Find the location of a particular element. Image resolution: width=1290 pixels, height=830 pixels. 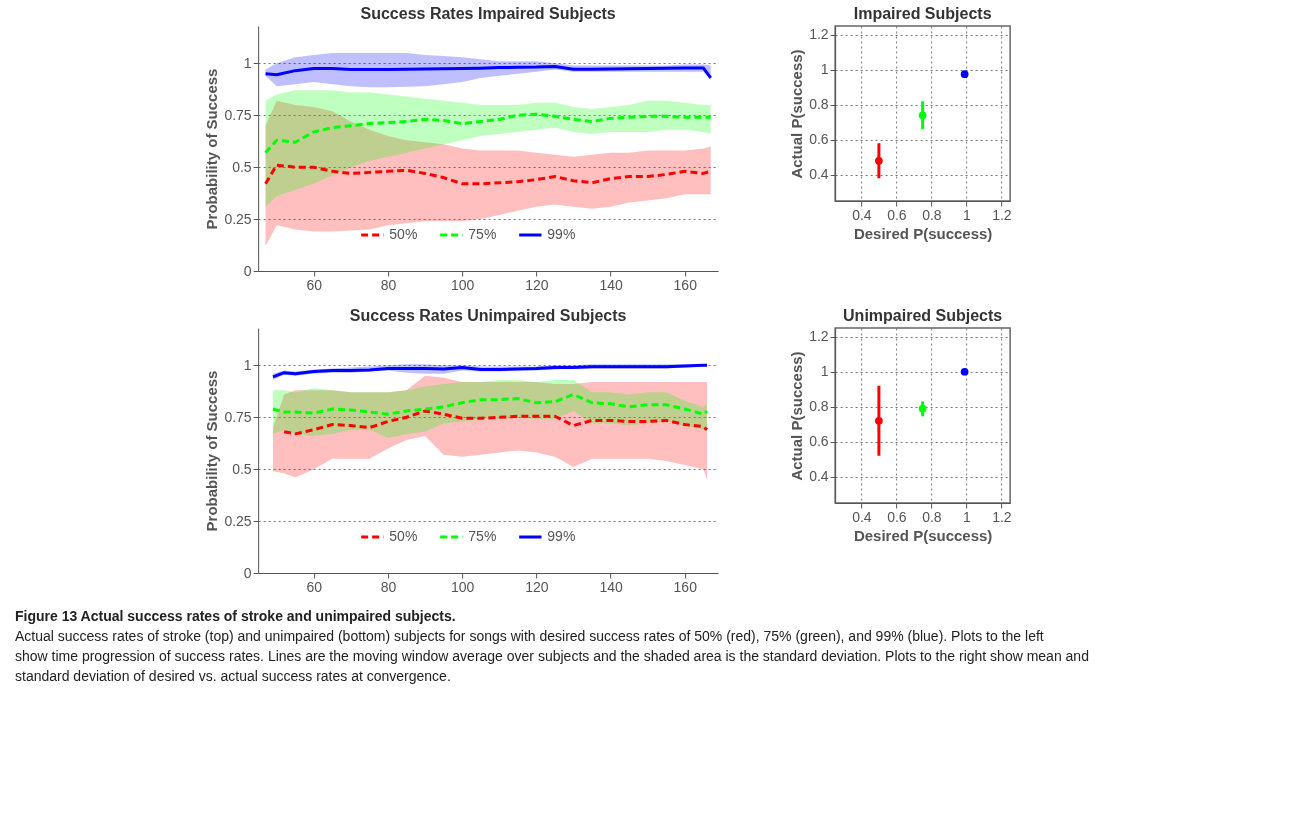

chart-title: Success Rates Unimpaired Subjects is located at coordinates (488, 315).